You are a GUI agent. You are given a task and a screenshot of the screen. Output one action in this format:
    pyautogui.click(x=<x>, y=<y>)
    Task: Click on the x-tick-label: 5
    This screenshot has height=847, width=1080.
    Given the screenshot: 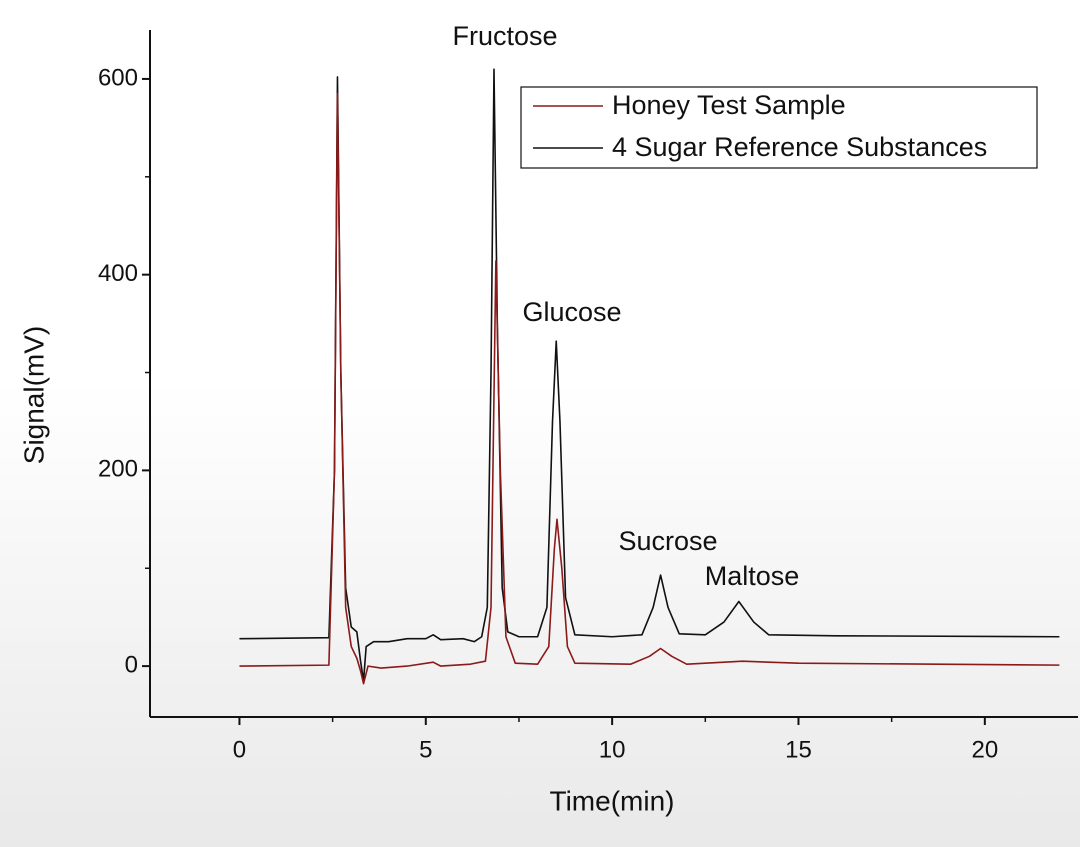 What is the action you would take?
    pyautogui.click(x=425, y=749)
    